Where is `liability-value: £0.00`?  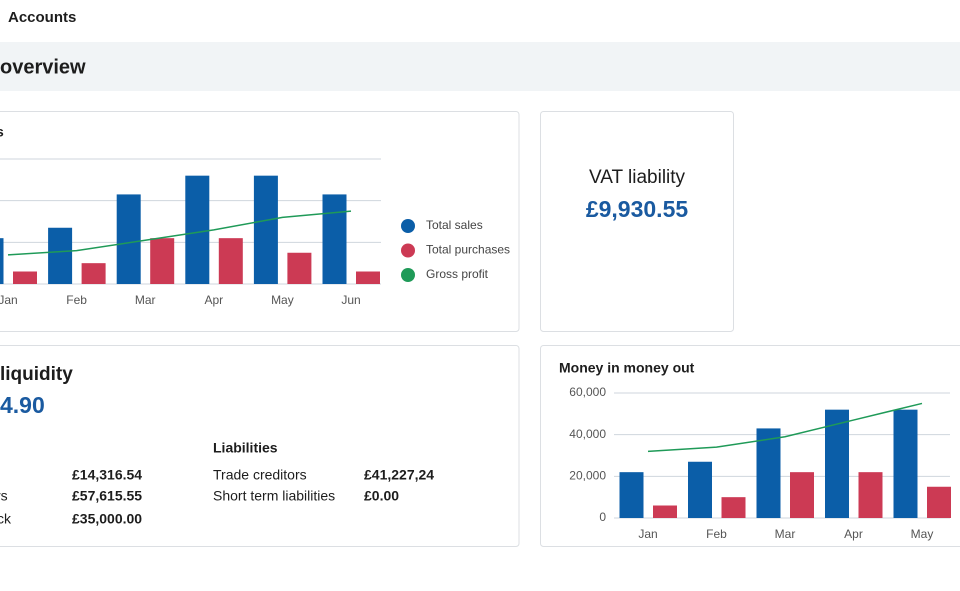 liability-value: £0.00 is located at coordinates (381, 496).